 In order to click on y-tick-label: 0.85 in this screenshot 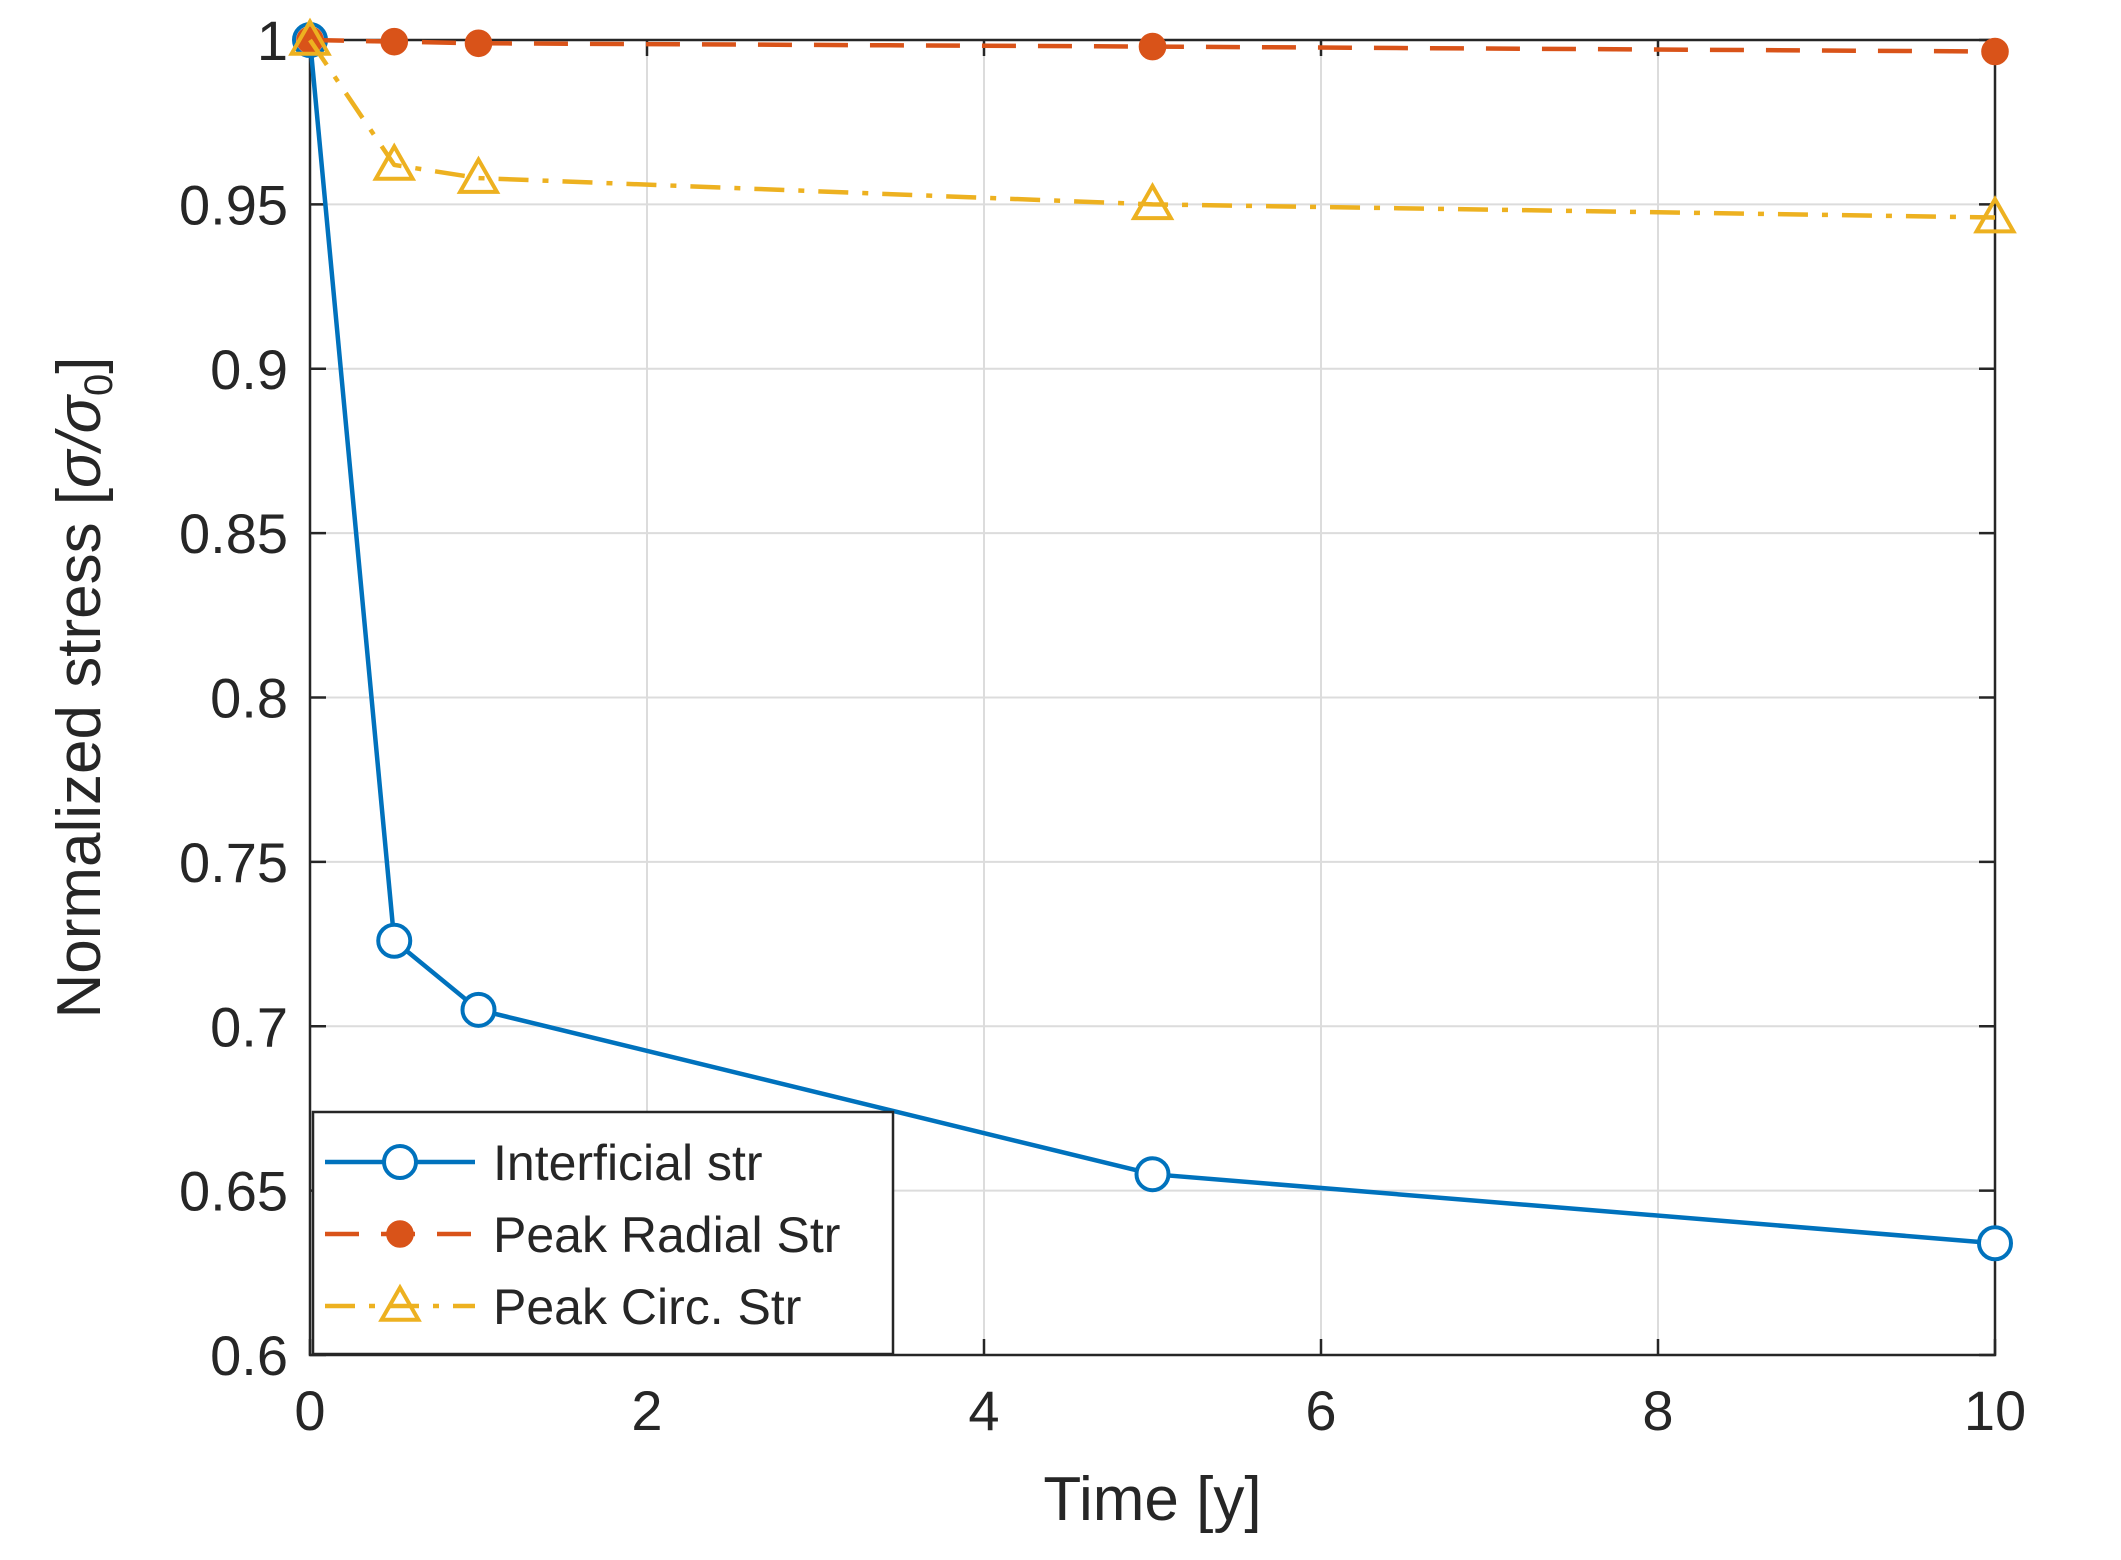, I will do `click(233, 533)`.